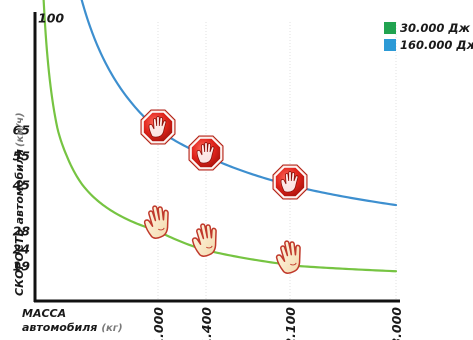  I want to click on y-tick-labels: 100 65 55 45 28 24 19, so click(38, 142).